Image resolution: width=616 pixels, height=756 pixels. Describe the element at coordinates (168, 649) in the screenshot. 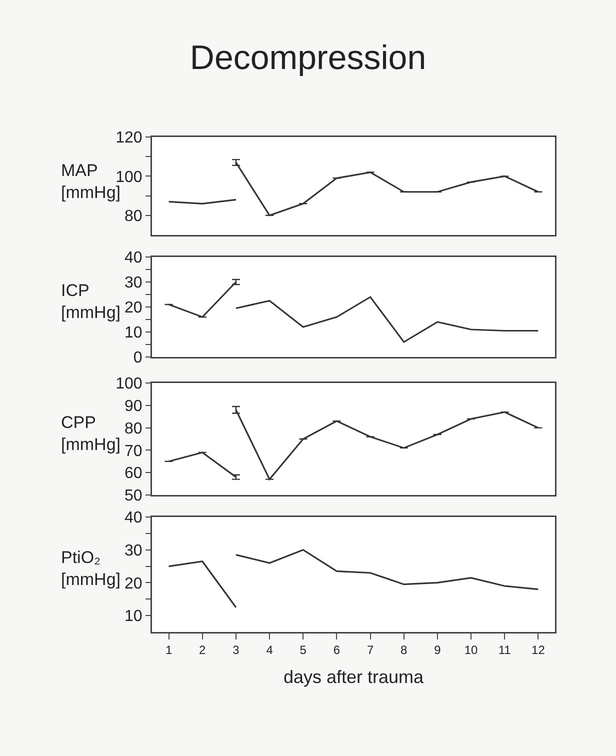

I see `x-tick-label: 1` at that location.